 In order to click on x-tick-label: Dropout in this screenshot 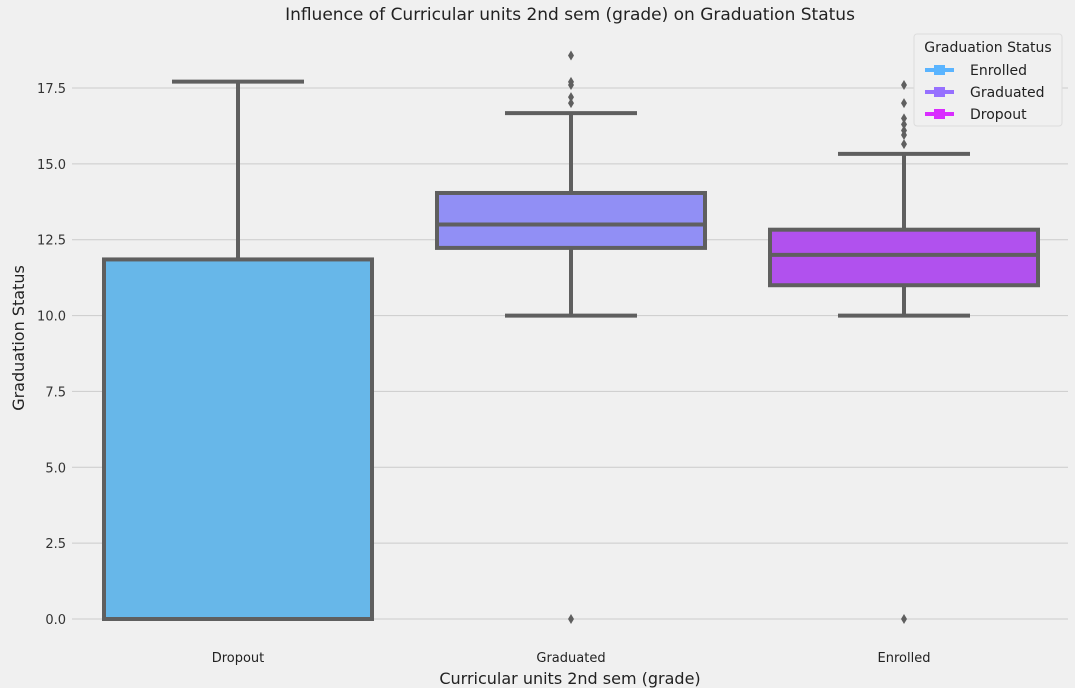, I will do `click(238, 658)`.